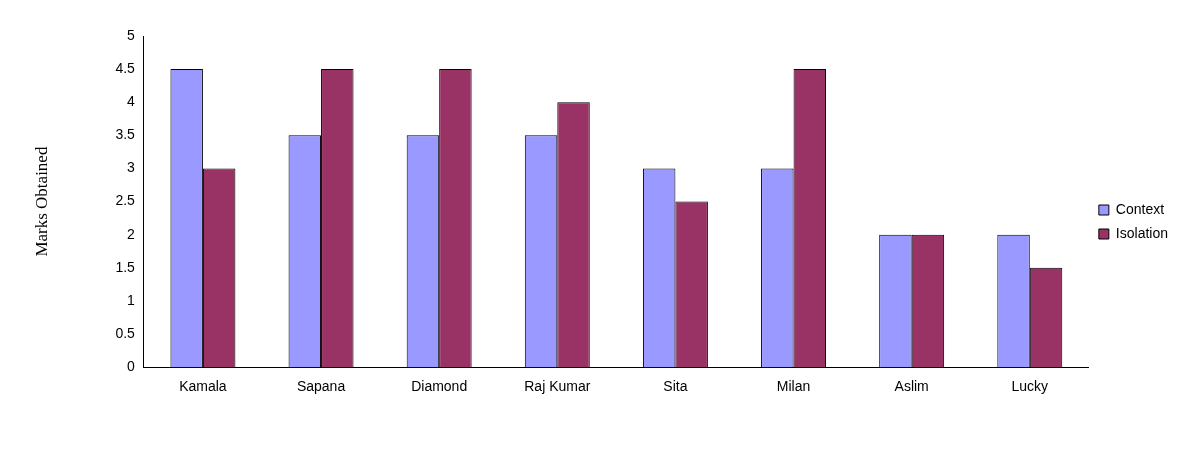  I want to click on y-tick-label: 2.5, so click(125, 200).